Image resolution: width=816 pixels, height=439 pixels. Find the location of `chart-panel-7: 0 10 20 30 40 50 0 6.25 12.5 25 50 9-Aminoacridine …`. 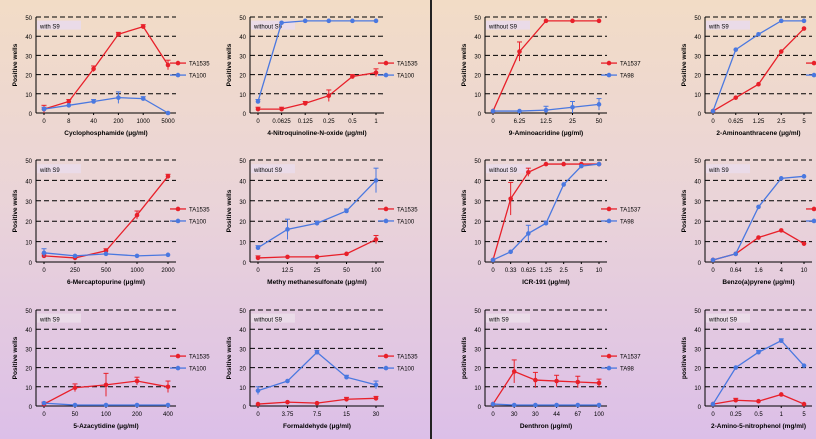

chart-panel-7: 0 10 20 30 40 50 0 6.25 12.5 25 50 9-Aminoacridine … is located at coordinates (551, 76).